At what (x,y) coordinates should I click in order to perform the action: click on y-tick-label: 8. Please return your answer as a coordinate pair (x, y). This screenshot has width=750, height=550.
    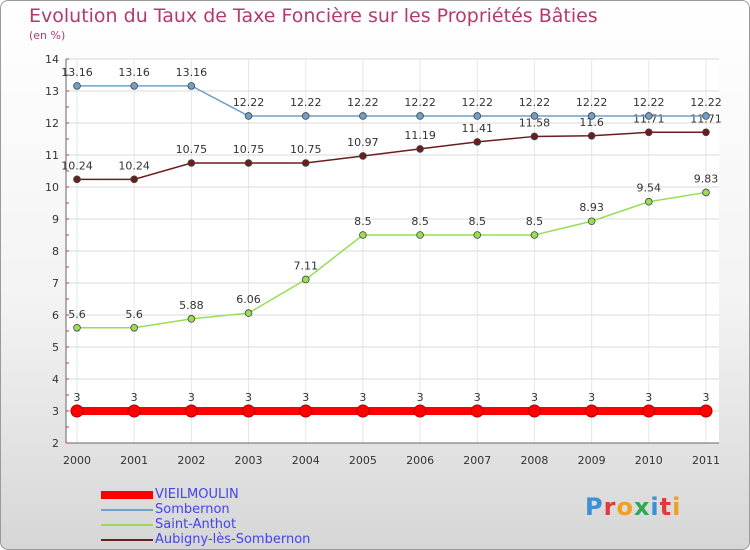
    Looking at the image, I should click on (55, 251).